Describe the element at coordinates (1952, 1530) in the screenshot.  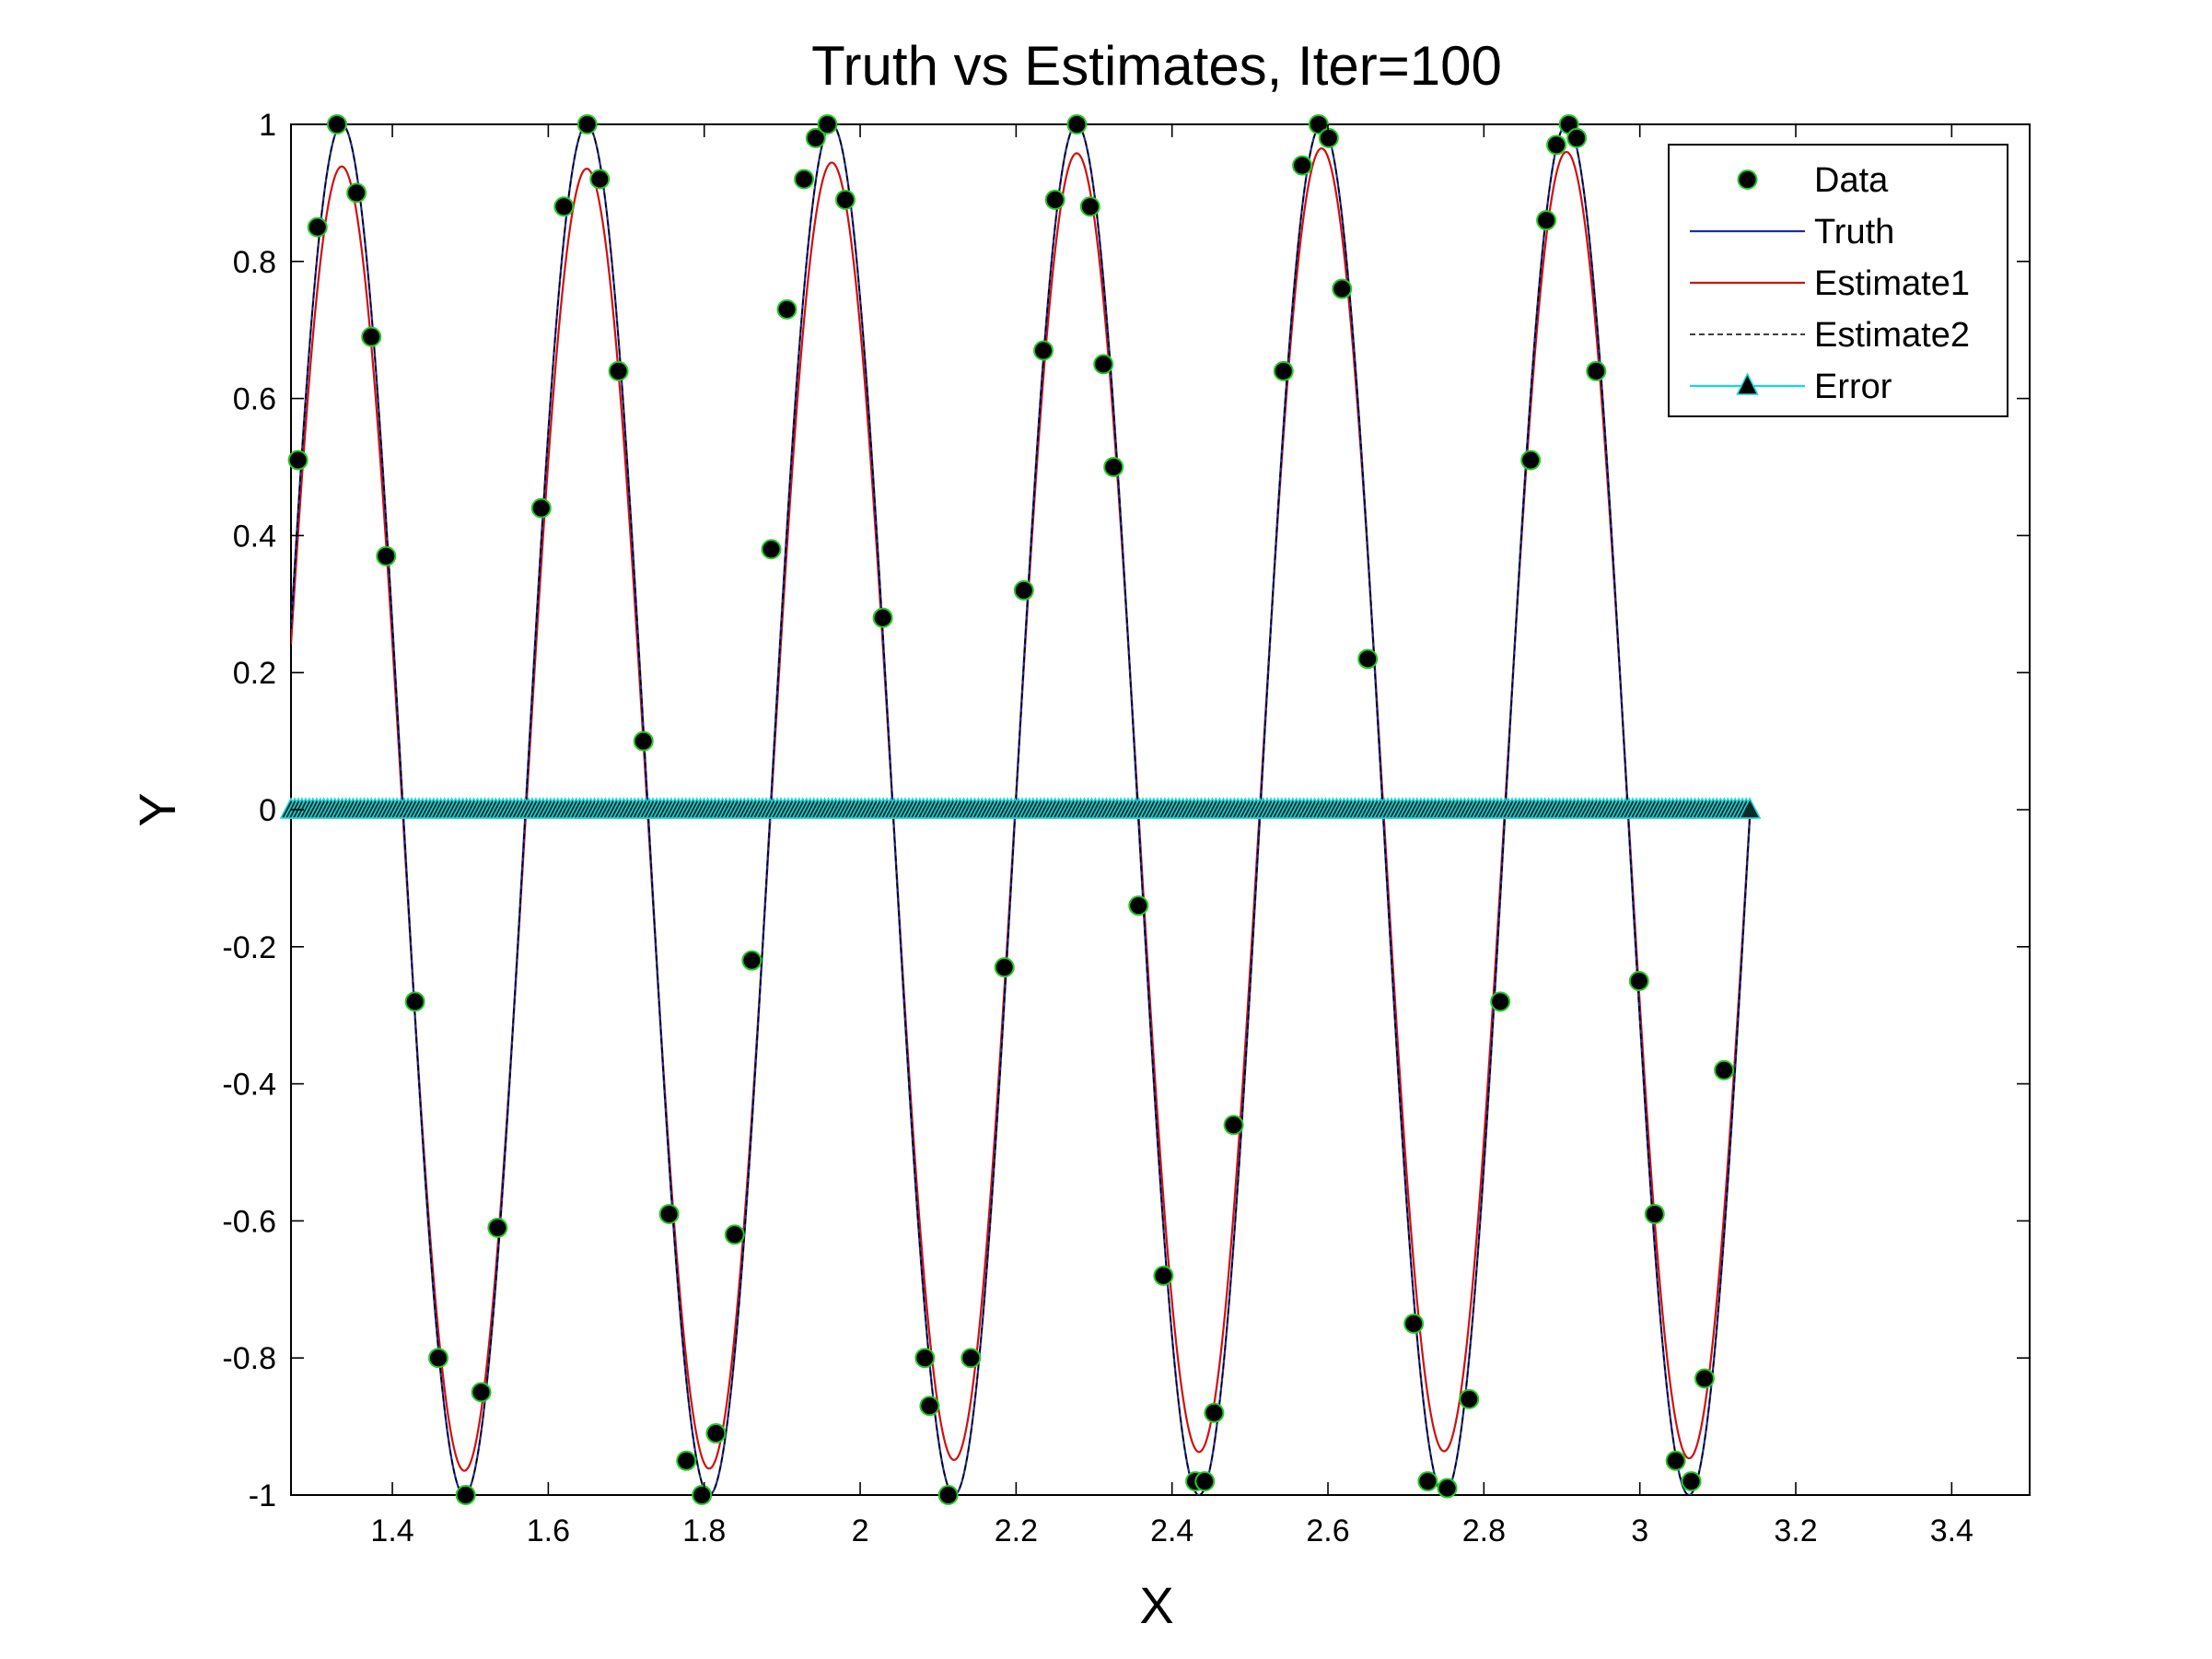
I see `x-tick-label: 3.4` at that location.